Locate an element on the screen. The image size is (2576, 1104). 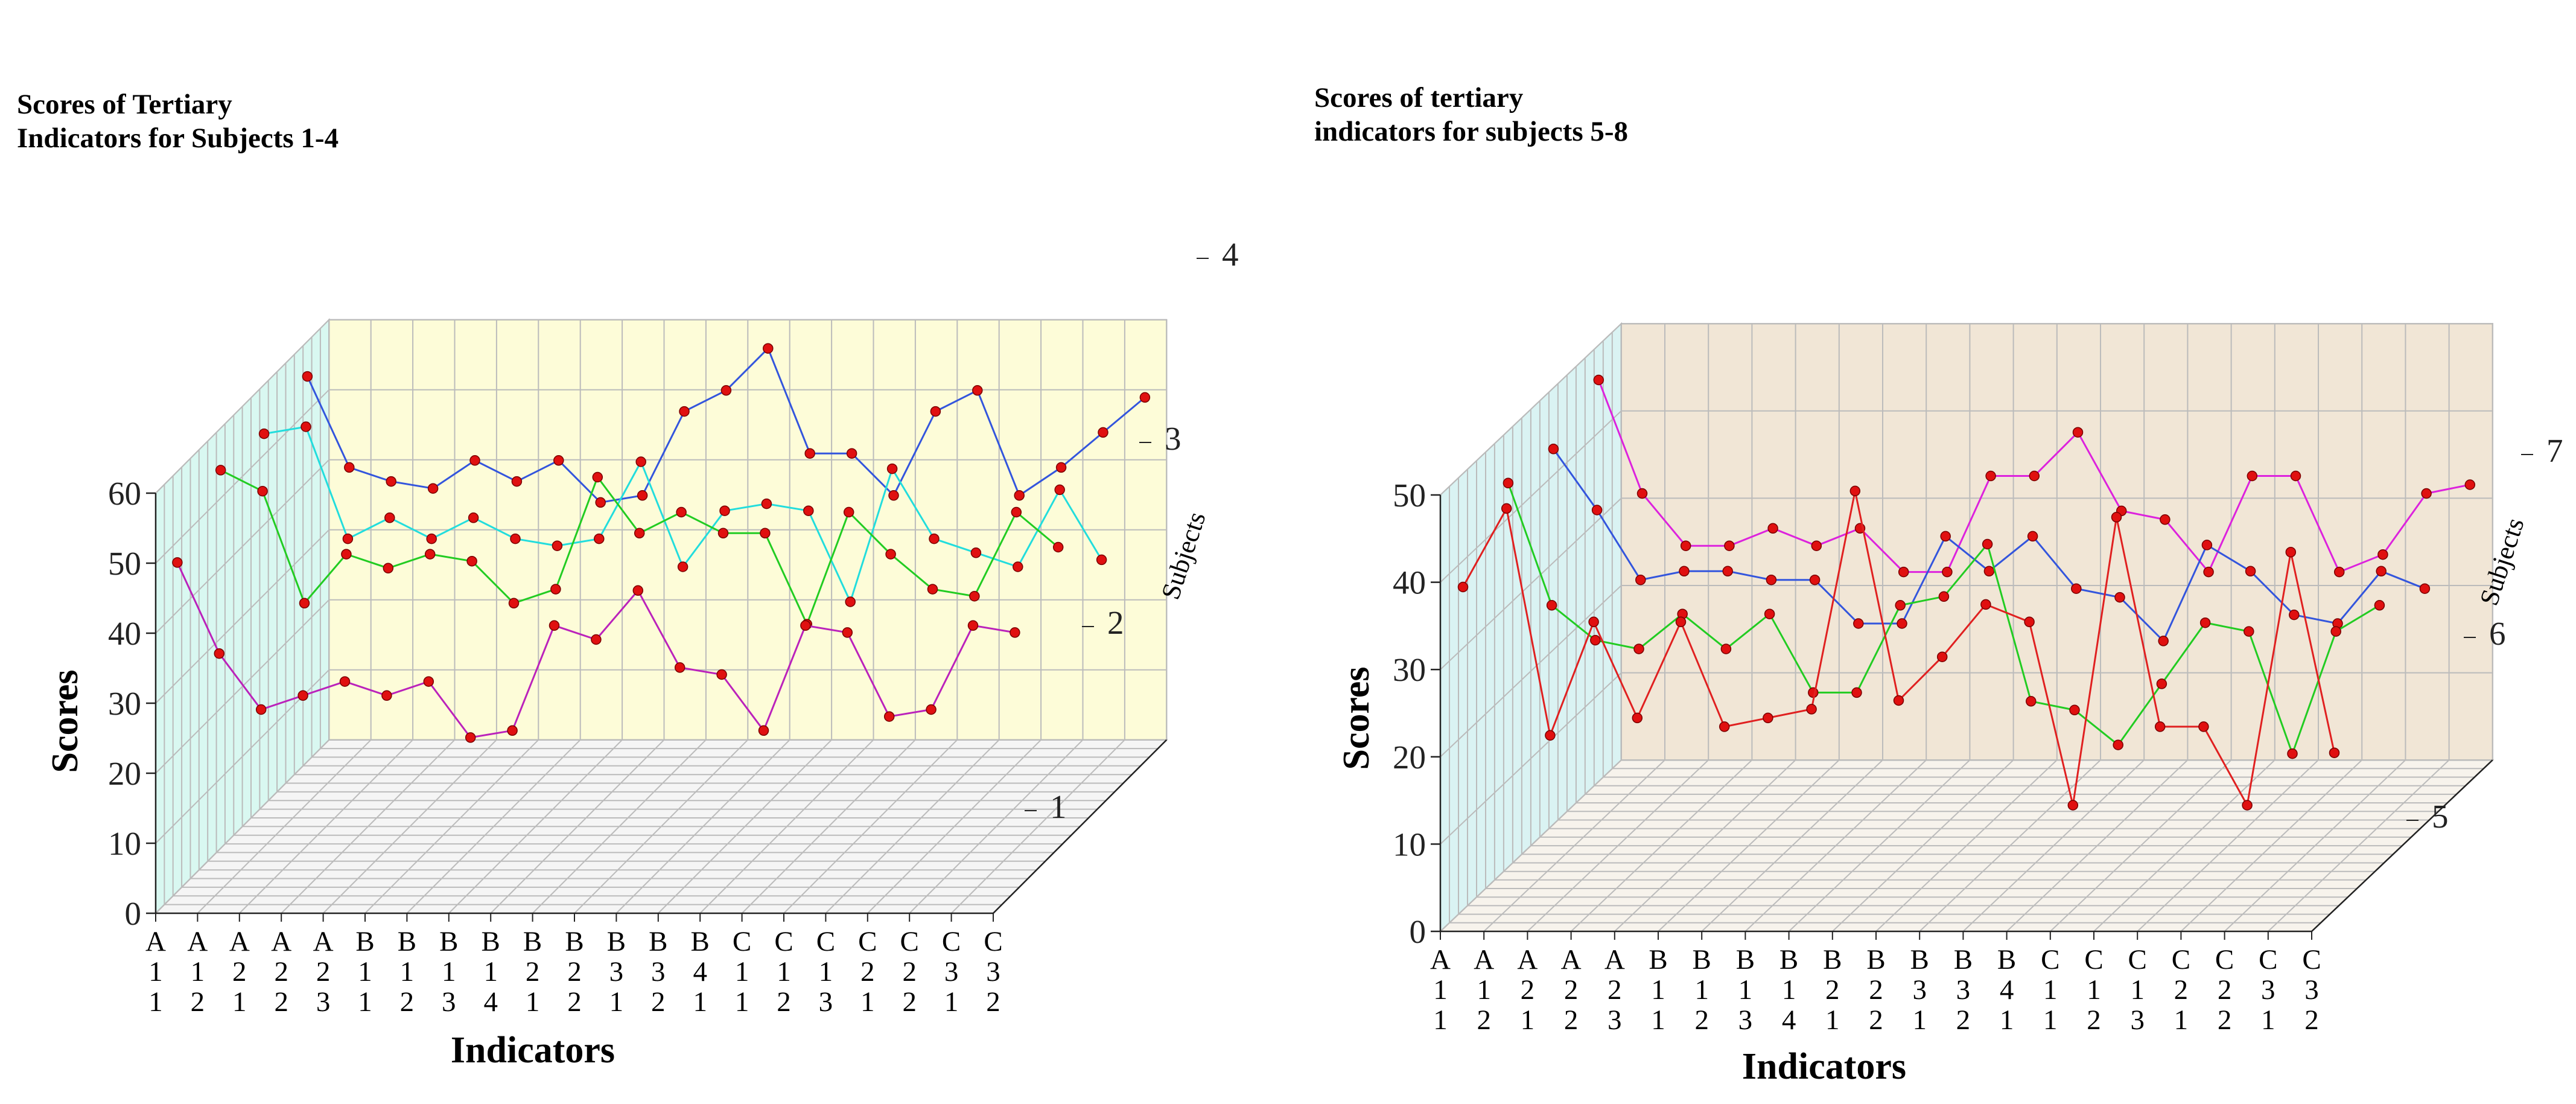
chart-title-line: Scores of Tertiary is located at coordinates (124, 104).